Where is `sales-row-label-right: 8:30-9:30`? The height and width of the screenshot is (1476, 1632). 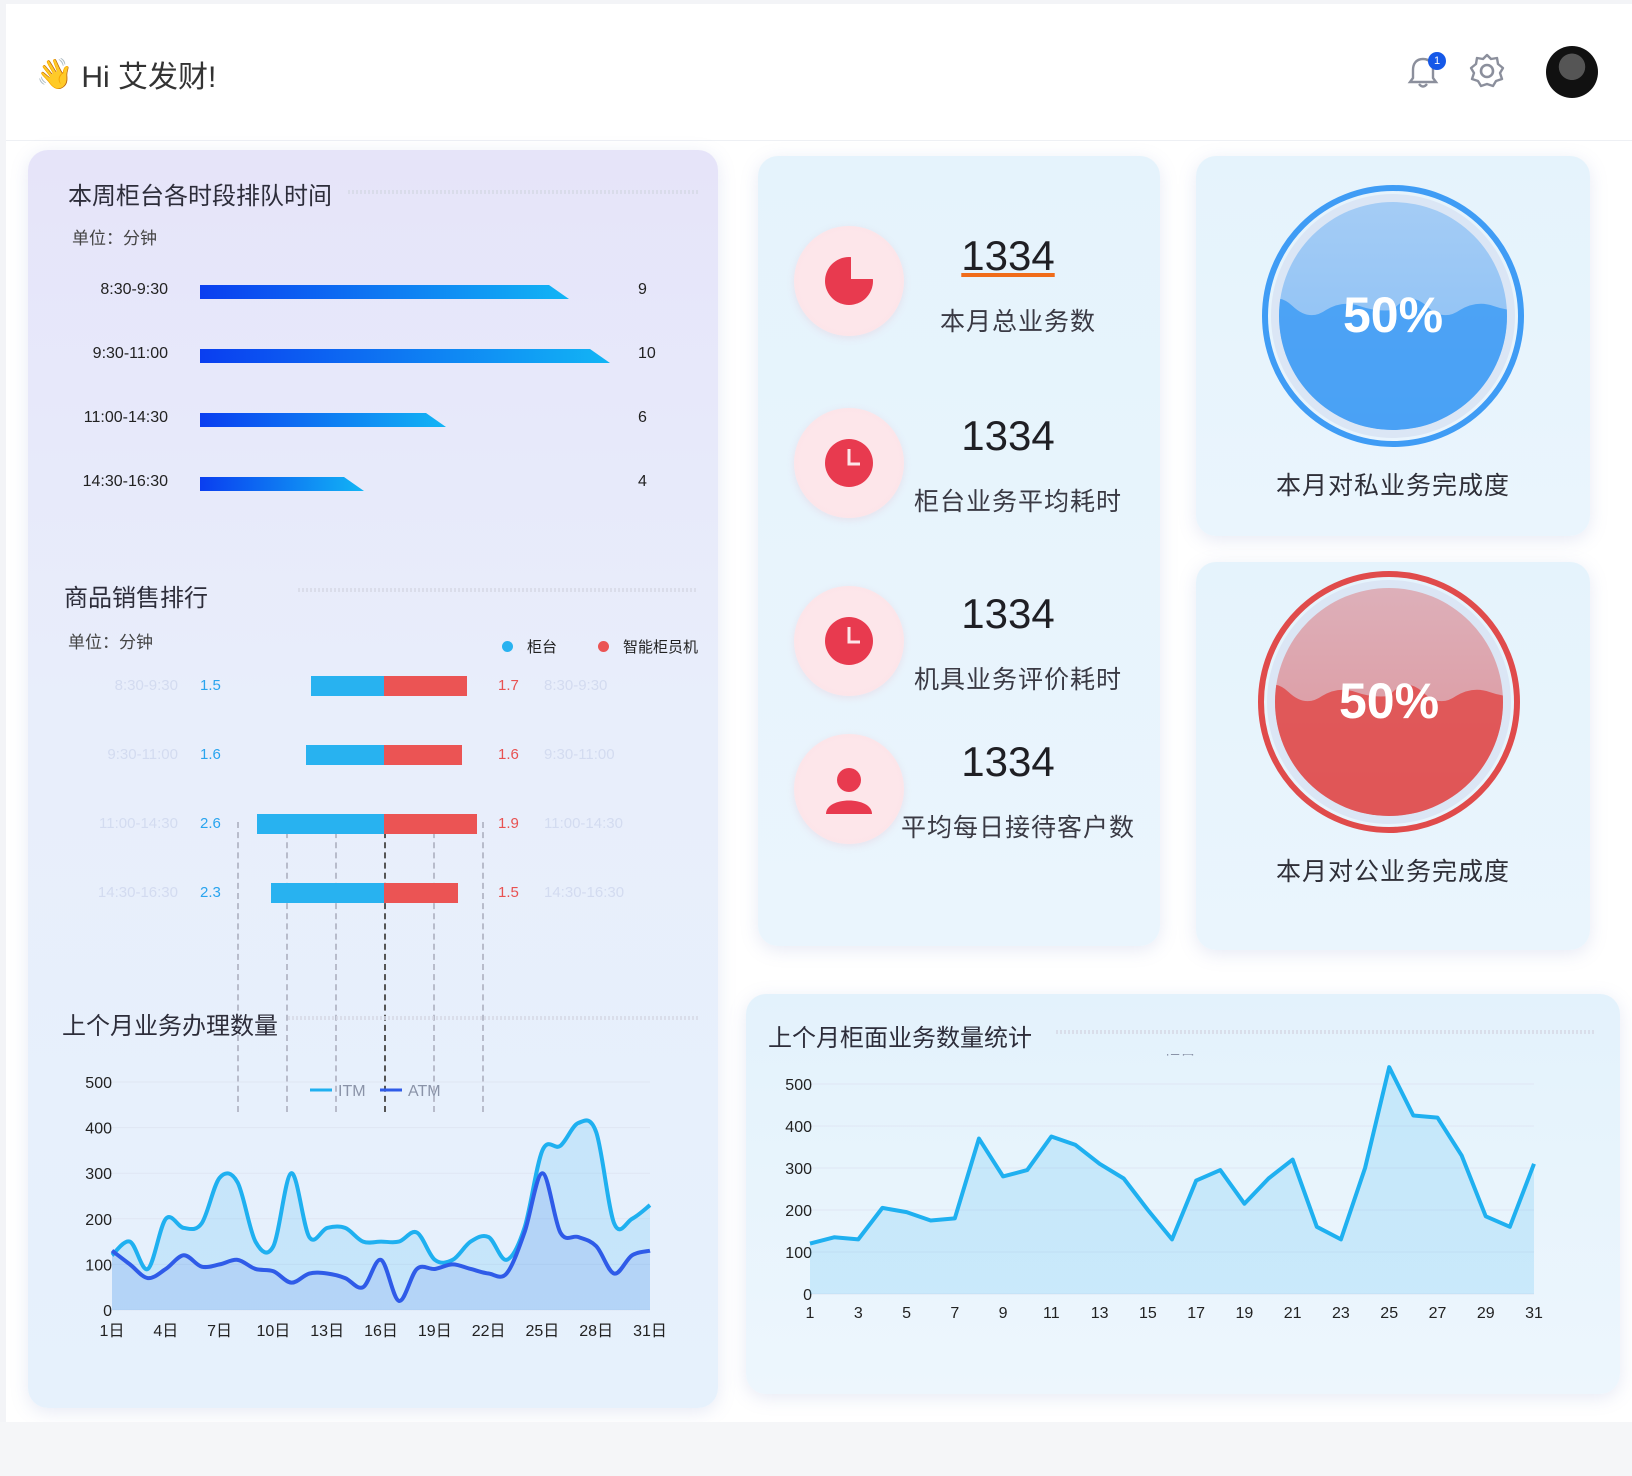 sales-row-label-right: 8:30-9:30 is located at coordinates (576, 685).